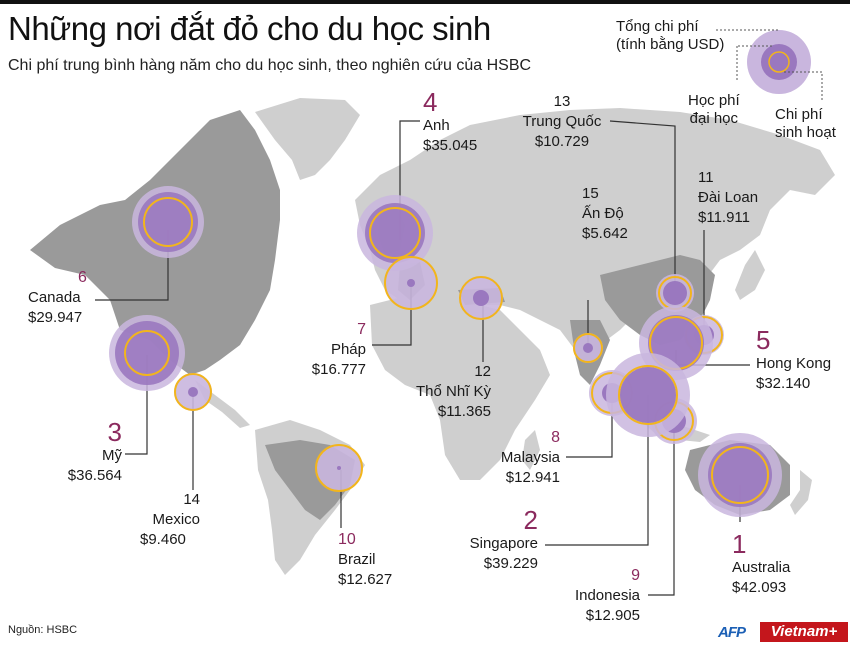 The width and height of the screenshot is (850, 645). I want to click on label-turkey: 12 Thổ Nhĩ Kỳ $11.365, so click(448, 392).